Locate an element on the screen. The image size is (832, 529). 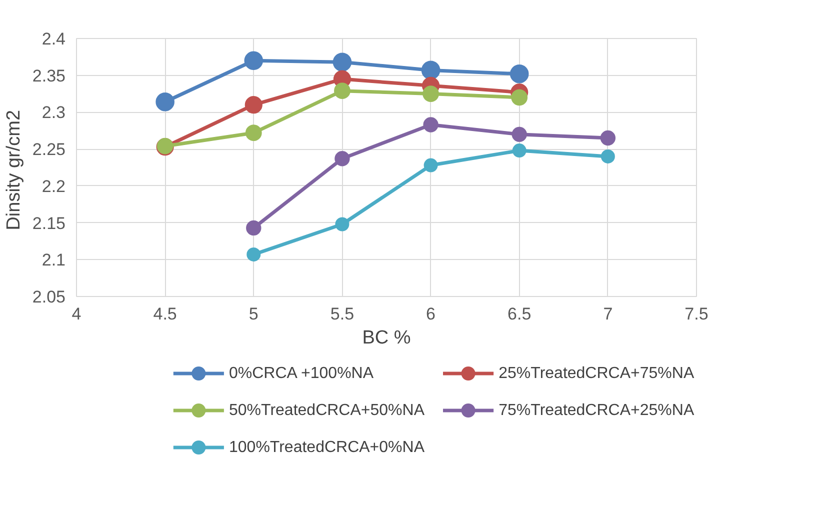
legend-label: 50%TreatedCRCA+50%NA is located at coordinates (327, 410).